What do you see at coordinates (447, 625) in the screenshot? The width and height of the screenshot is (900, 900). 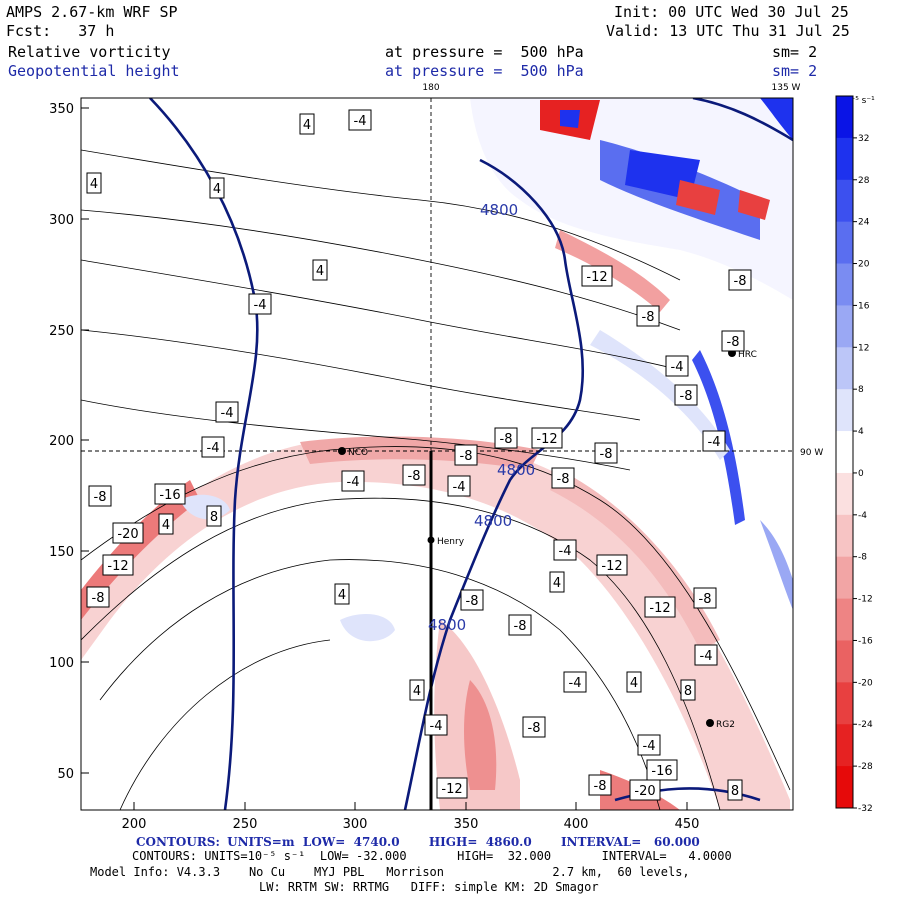 I see `height-label: 4800` at bounding box center [447, 625].